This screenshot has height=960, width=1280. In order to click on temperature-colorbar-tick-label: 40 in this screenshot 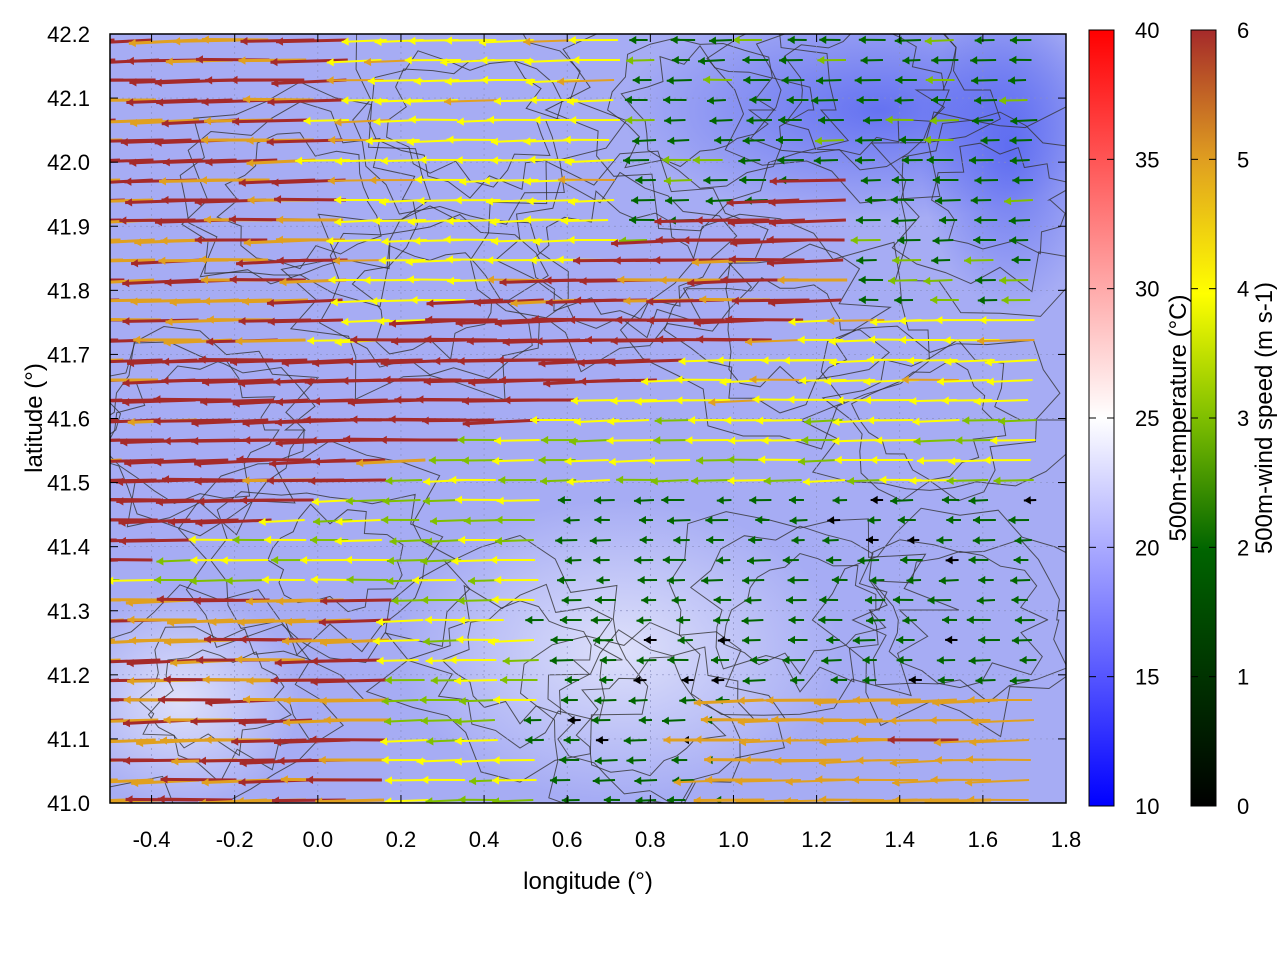, I will do `click(1147, 30)`.